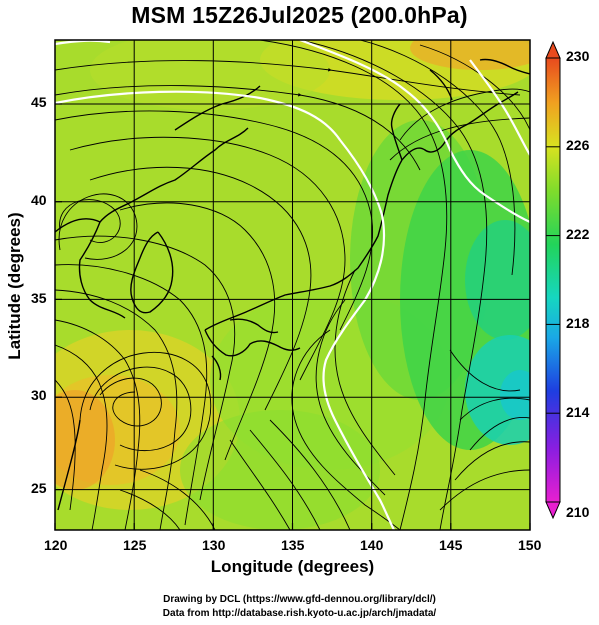 The image size is (599, 625). Describe the element at coordinates (14, 286) in the screenshot. I see `y-axis-title: Latitude (degrees)` at that location.